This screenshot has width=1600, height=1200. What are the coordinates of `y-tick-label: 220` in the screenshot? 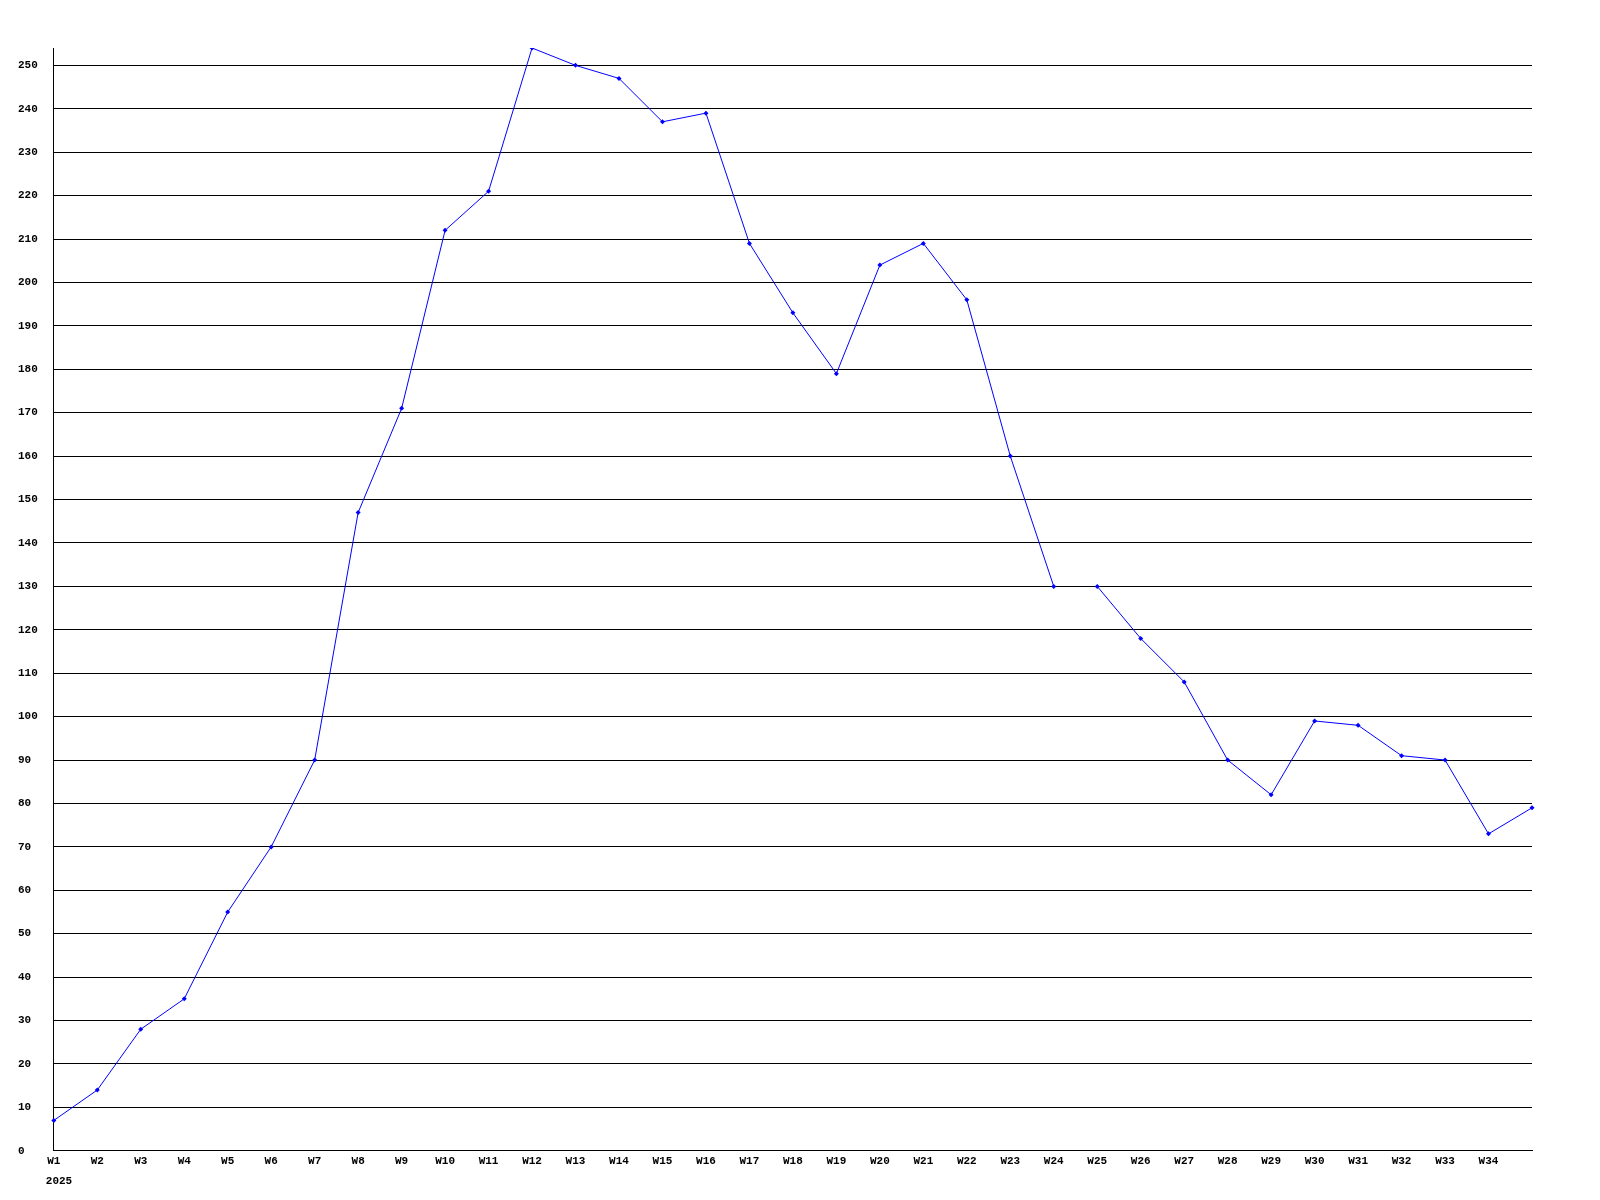 It's located at (28, 195).